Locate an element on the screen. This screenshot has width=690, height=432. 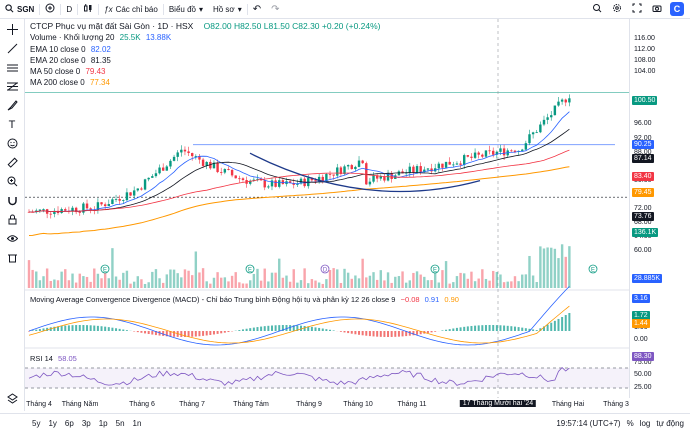
crosshair-tool is located at coordinates (12, 30).